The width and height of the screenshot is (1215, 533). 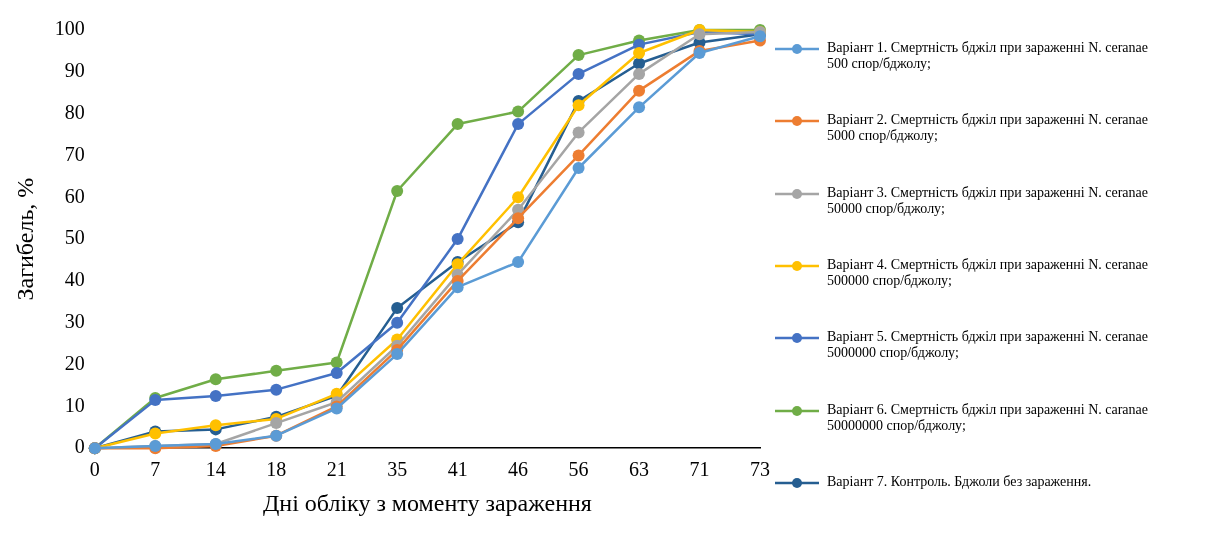 What do you see at coordinates (988, 345) in the screenshot?
I see `legend-label: Варіант 5. Смертність бджіл при зараженні N. ceranae 5000000 спор/бджолу;` at bounding box center [988, 345].